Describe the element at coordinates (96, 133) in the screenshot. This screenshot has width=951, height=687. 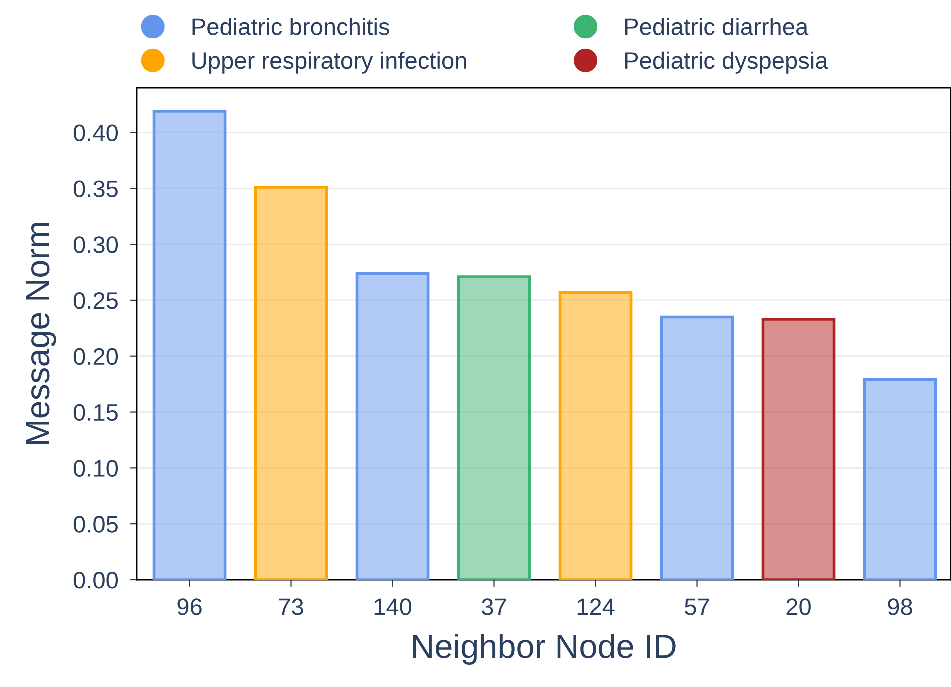
I see `y-tick-label: 0.40` at that location.